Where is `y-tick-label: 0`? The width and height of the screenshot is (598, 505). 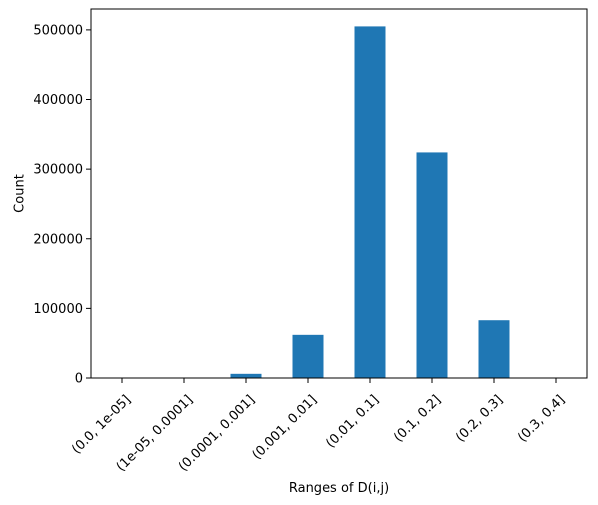 y-tick-label: 0 is located at coordinates (79, 379).